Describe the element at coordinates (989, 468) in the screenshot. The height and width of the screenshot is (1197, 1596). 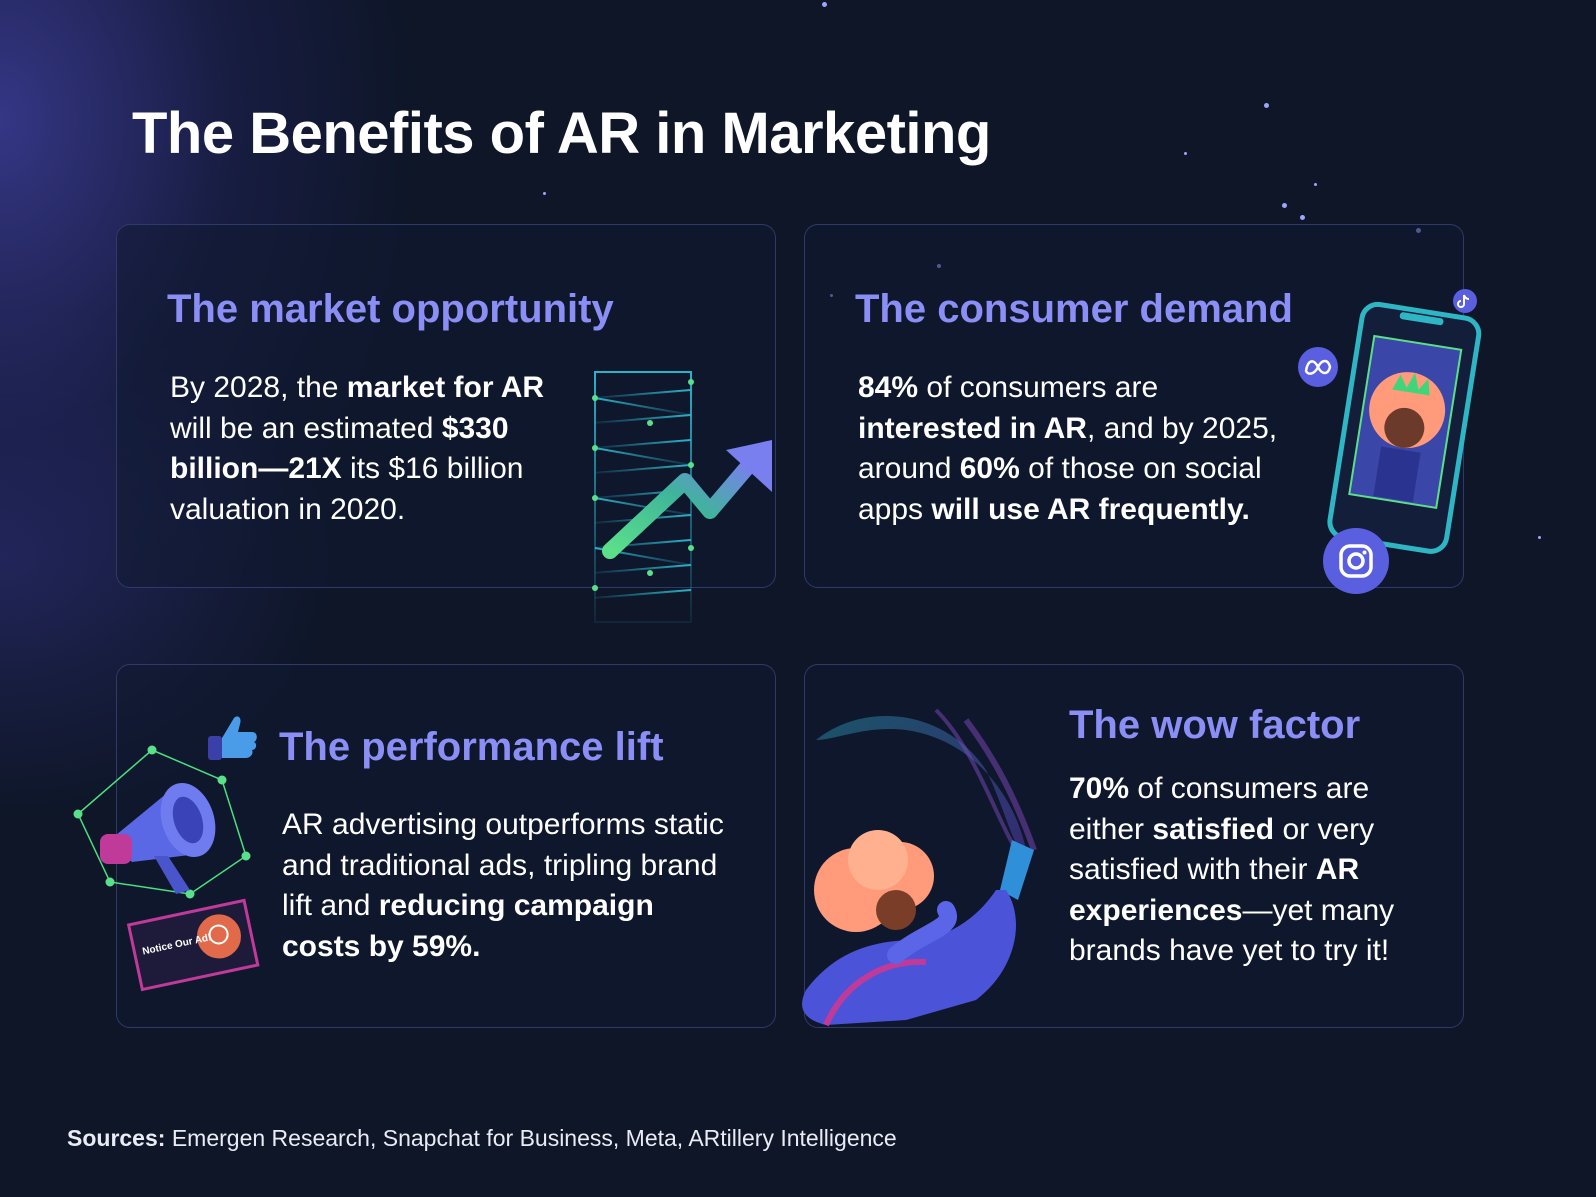
I see `emphasis-text: 60%` at that location.